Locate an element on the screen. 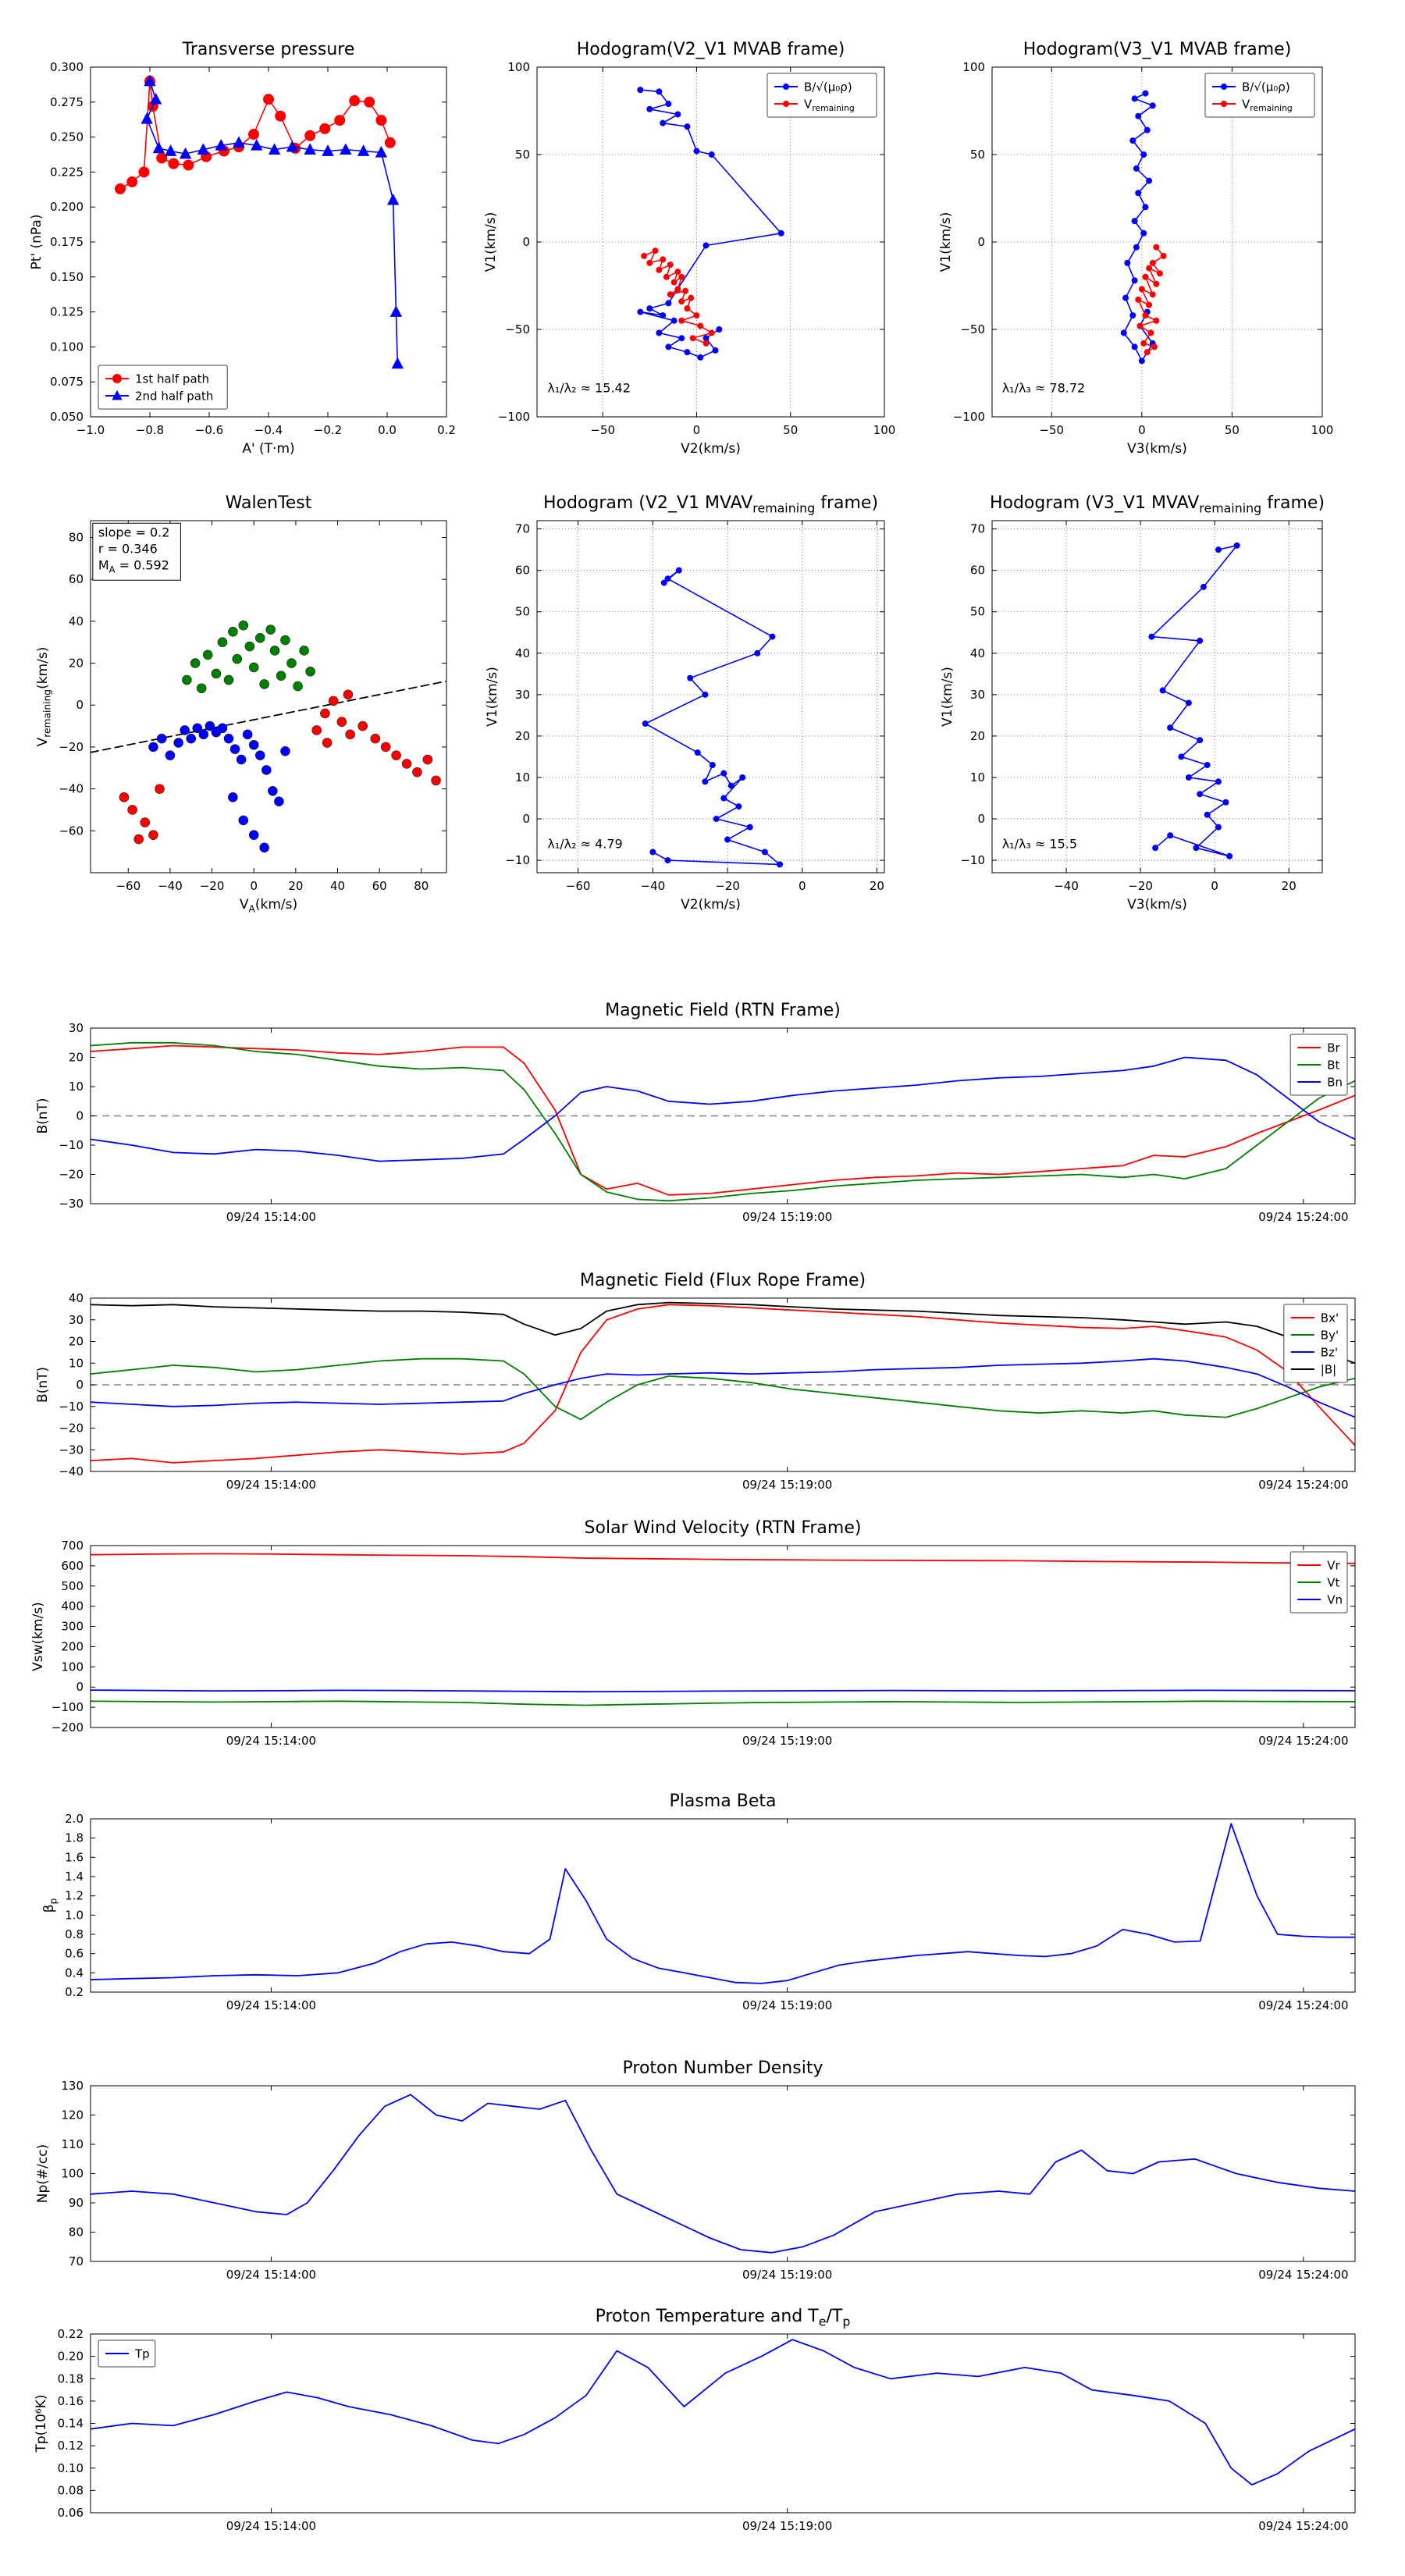 The width and height of the screenshot is (1405, 2576). series-bt is located at coordinates (723, 1121).